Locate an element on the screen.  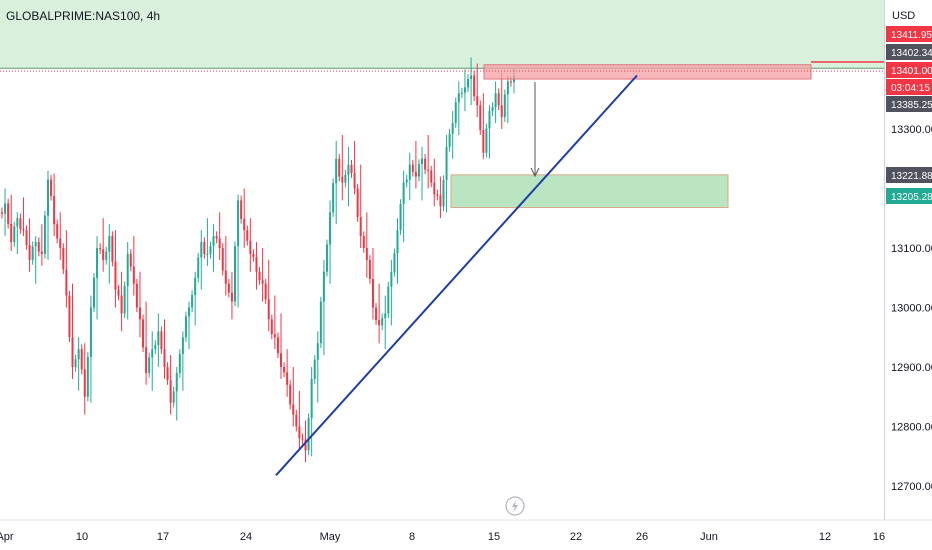
demand-zone is located at coordinates (589, 191).